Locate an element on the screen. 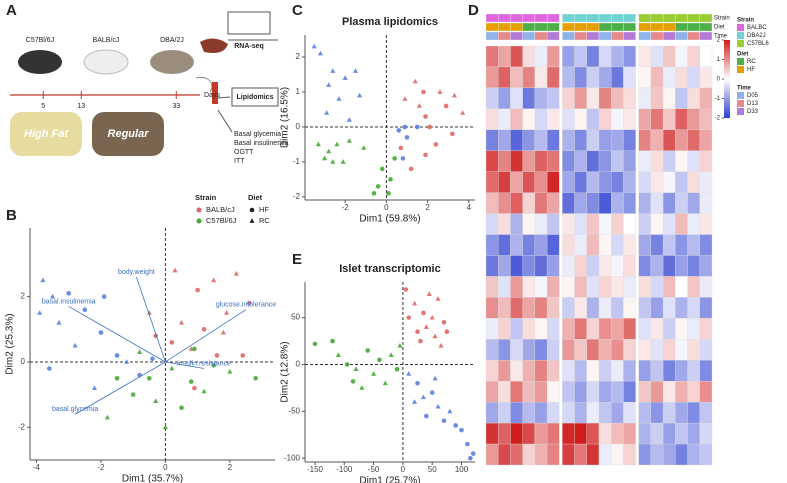 The height and width of the screenshot is (483, 787). x-axis-title: Dim1 (35.7%) is located at coordinates (152, 478).